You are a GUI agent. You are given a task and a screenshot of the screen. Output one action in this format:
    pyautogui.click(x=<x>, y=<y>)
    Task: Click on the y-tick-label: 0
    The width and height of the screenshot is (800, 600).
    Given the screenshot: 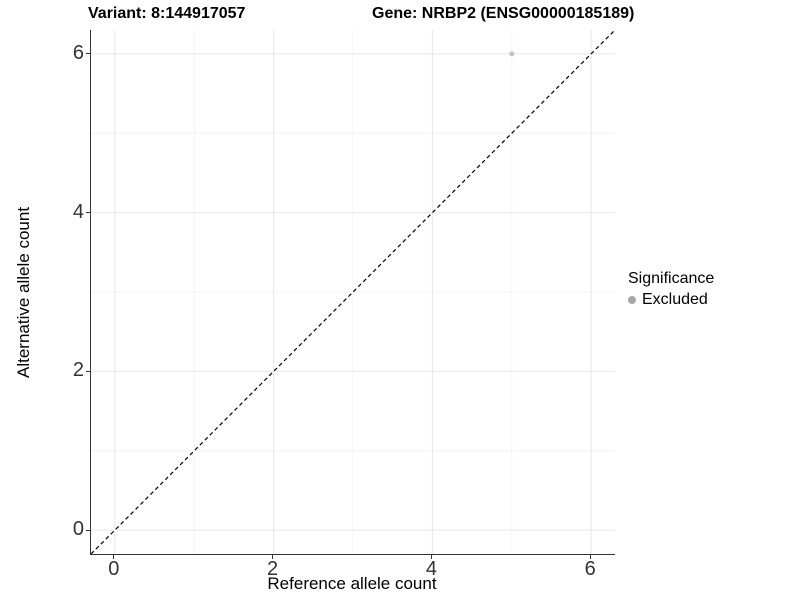 What is the action you would take?
    pyautogui.click(x=78, y=529)
    